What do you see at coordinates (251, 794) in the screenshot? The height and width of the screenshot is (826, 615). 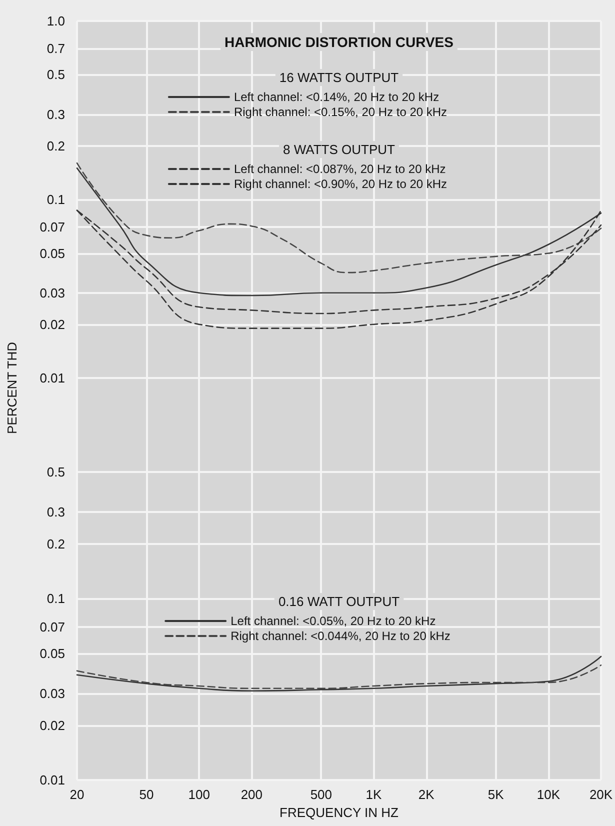 I see `x-tick-label: 200` at bounding box center [251, 794].